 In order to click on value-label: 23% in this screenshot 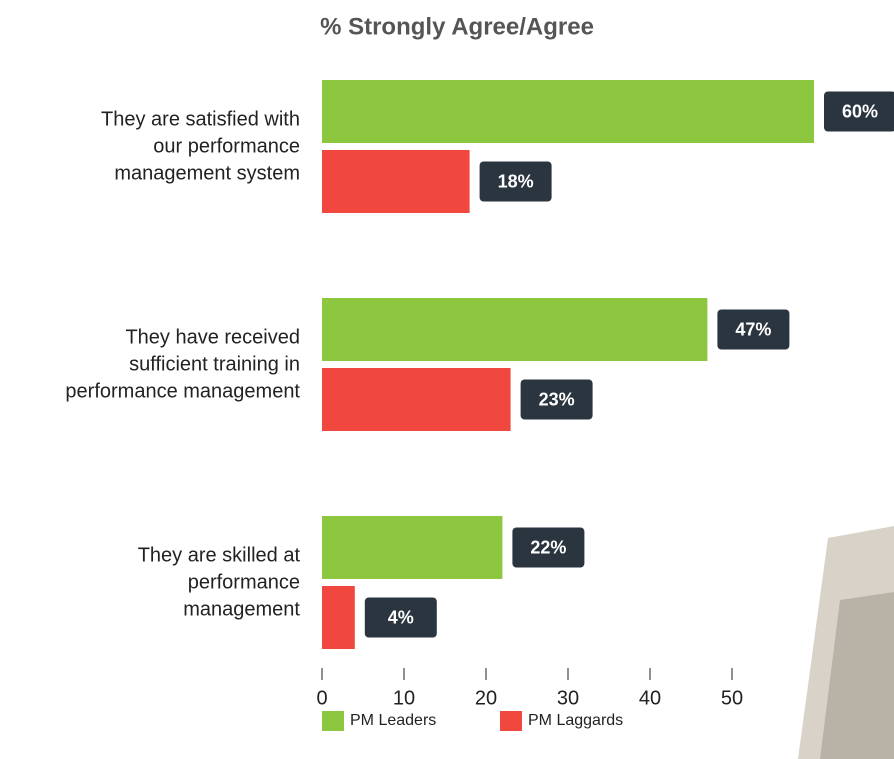, I will do `click(557, 399)`.